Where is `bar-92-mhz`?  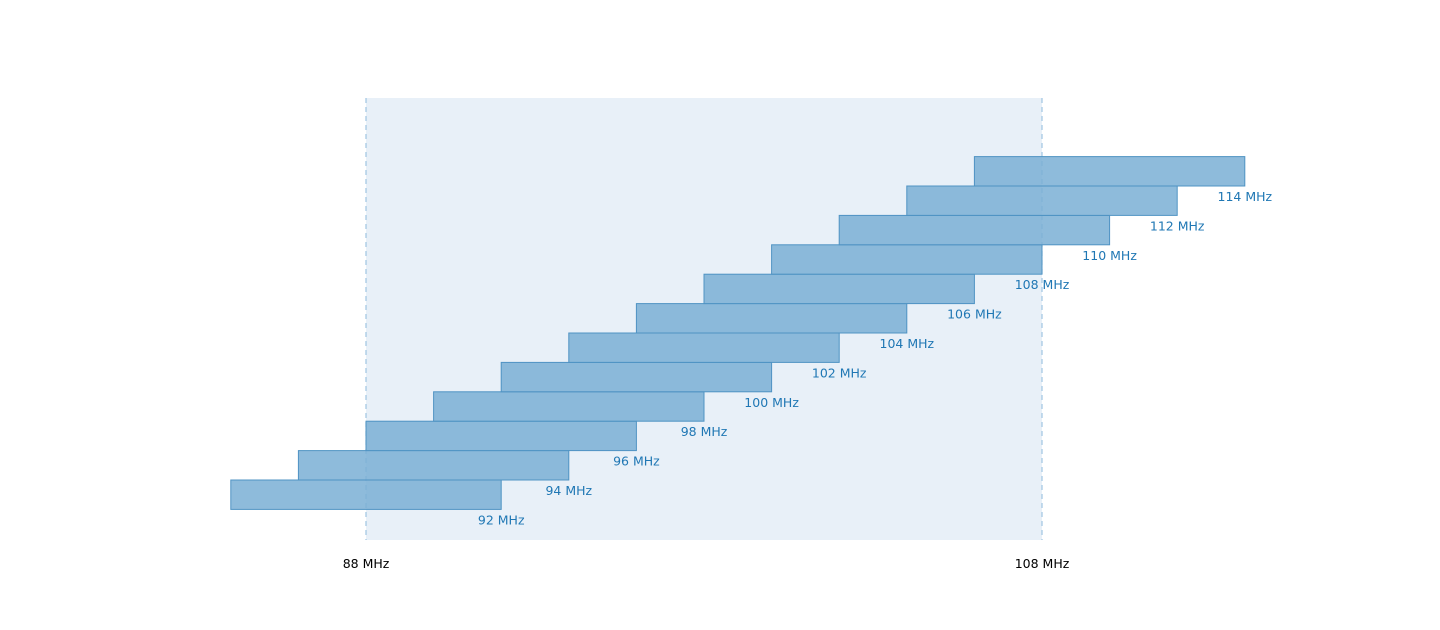
bar-92-mhz is located at coordinates (366, 494).